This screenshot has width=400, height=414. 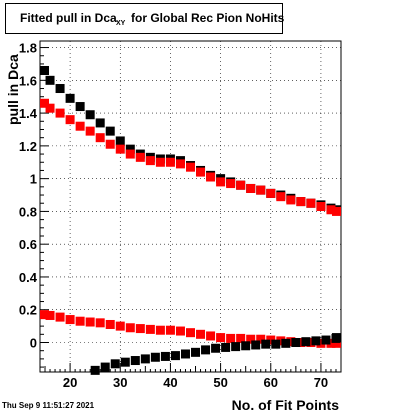 What do you see at coordinates (33, 343) in the screenshot?
I see `y-tick-label: 0` at bounding box center [33, 343].